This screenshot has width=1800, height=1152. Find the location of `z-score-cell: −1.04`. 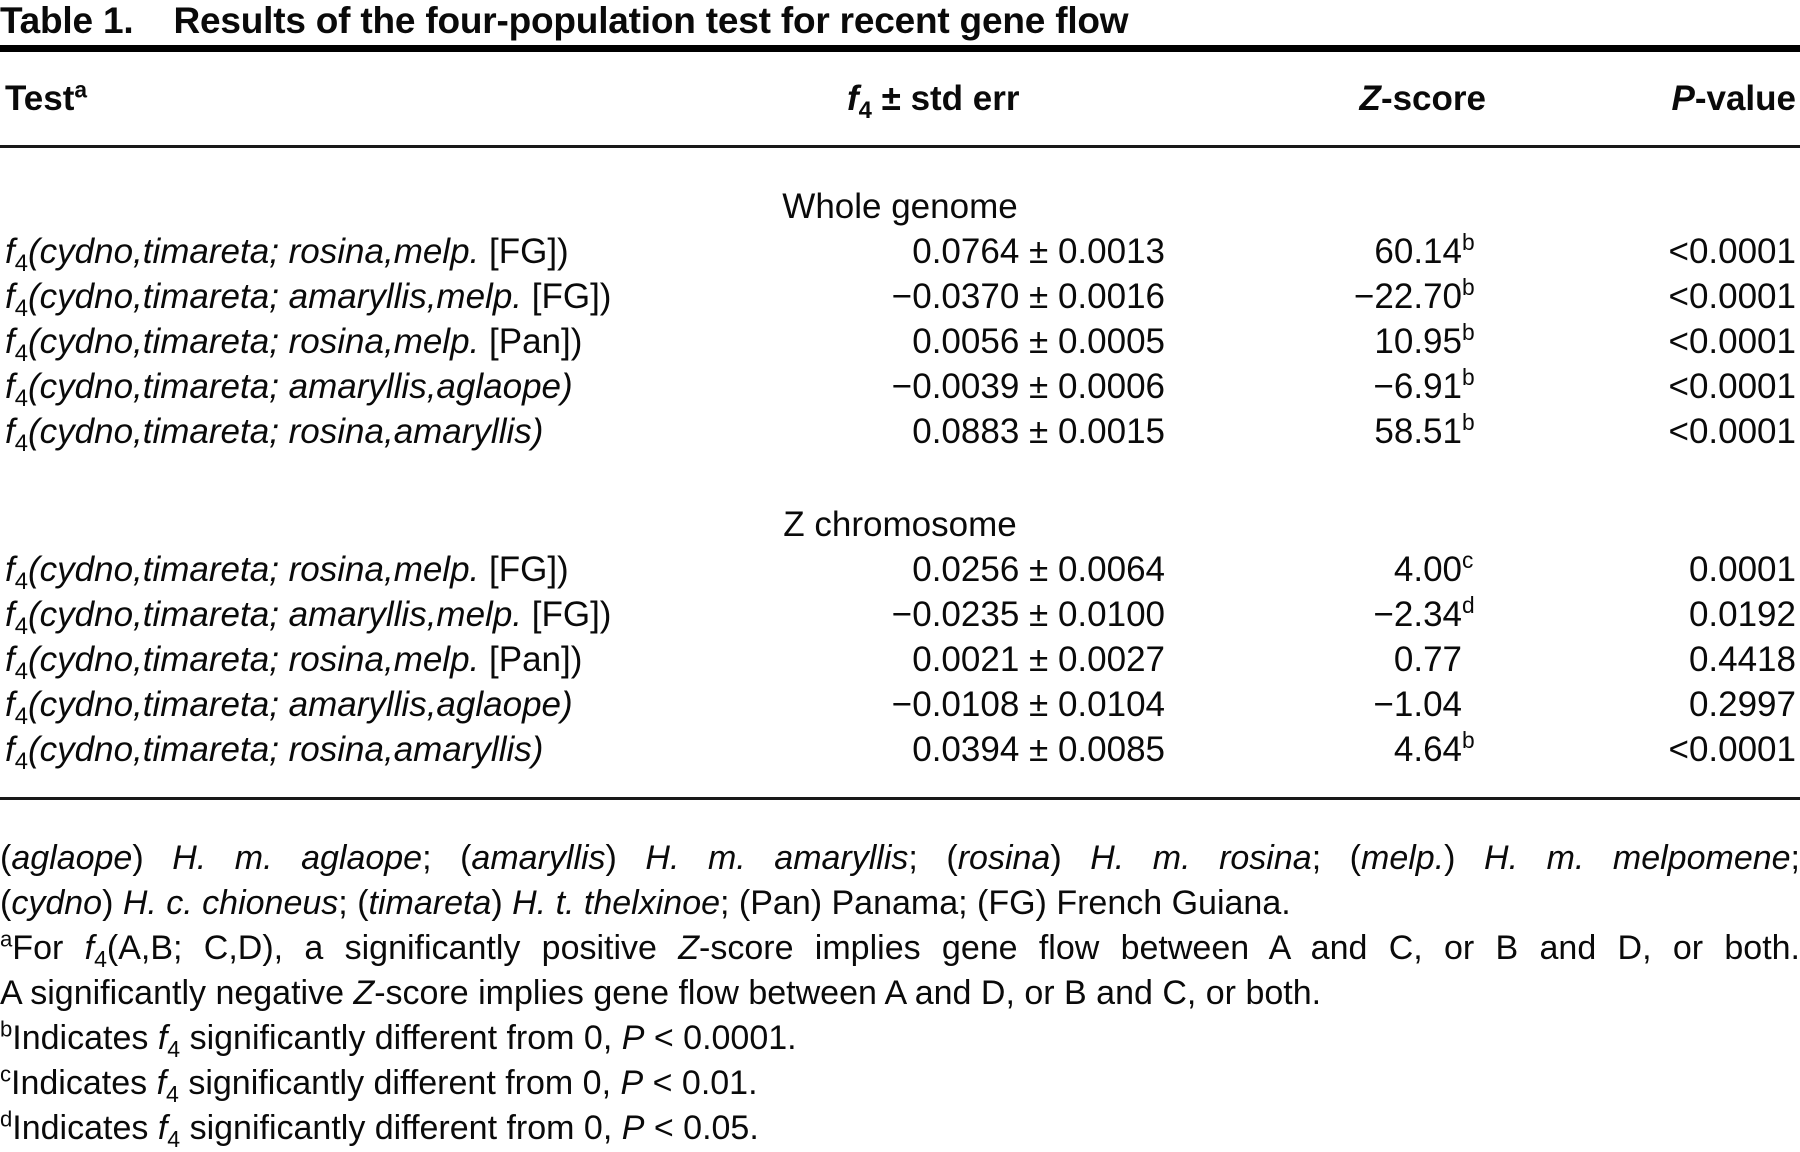

z-score-cell: −1.04 is located at coordinates (1417, 704).